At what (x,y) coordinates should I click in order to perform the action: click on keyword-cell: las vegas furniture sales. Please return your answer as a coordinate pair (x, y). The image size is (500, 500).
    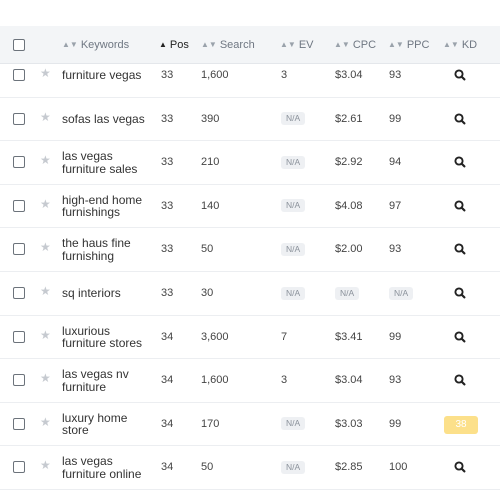
    Looking at the image, I should click on (109, 162).